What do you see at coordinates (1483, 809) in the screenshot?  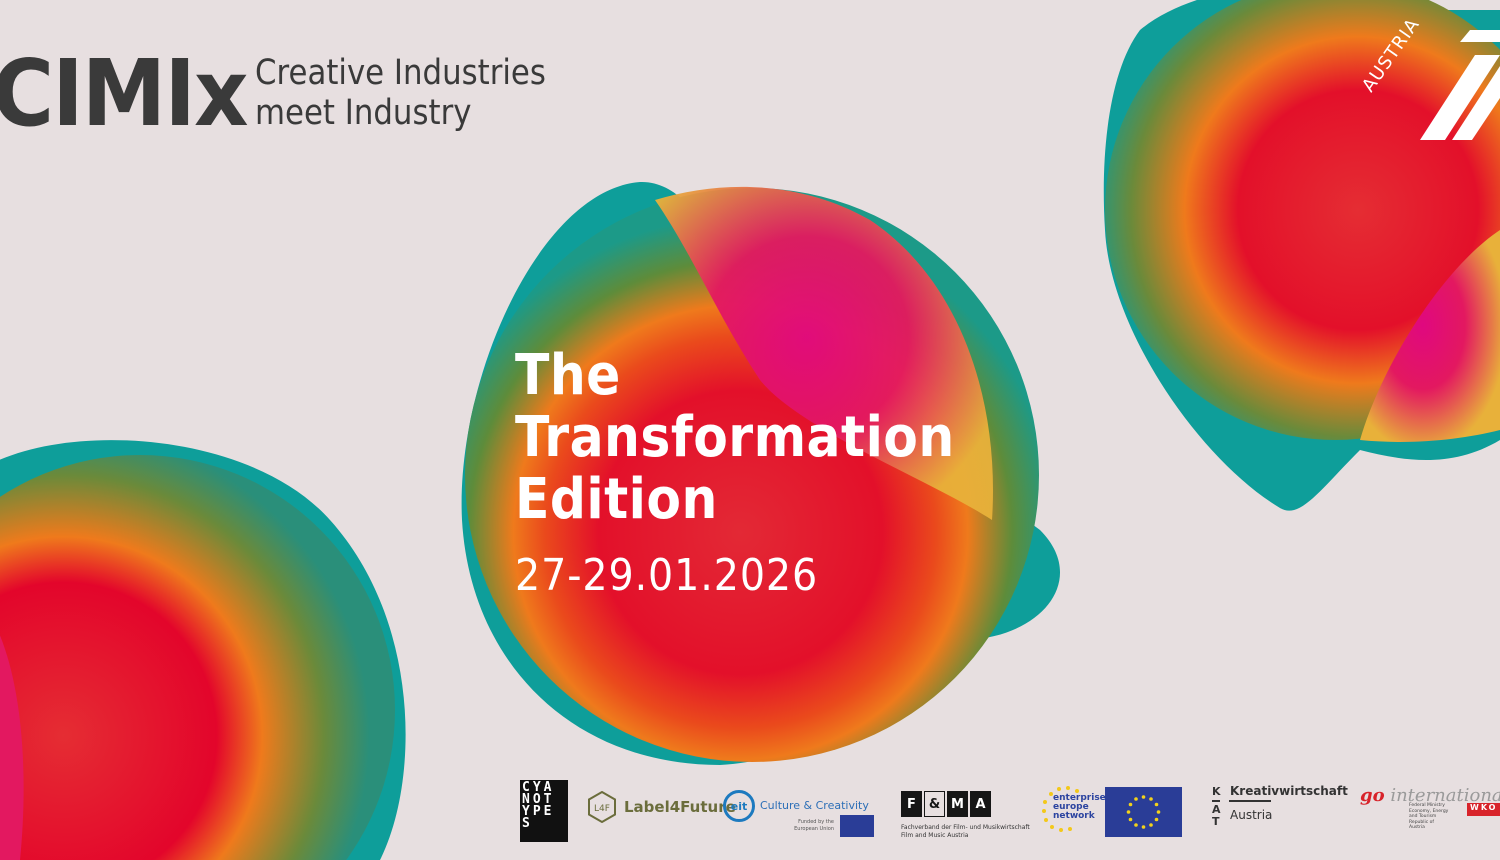 I see `wko-logo: WKO` at bounding box center [1483, 809].